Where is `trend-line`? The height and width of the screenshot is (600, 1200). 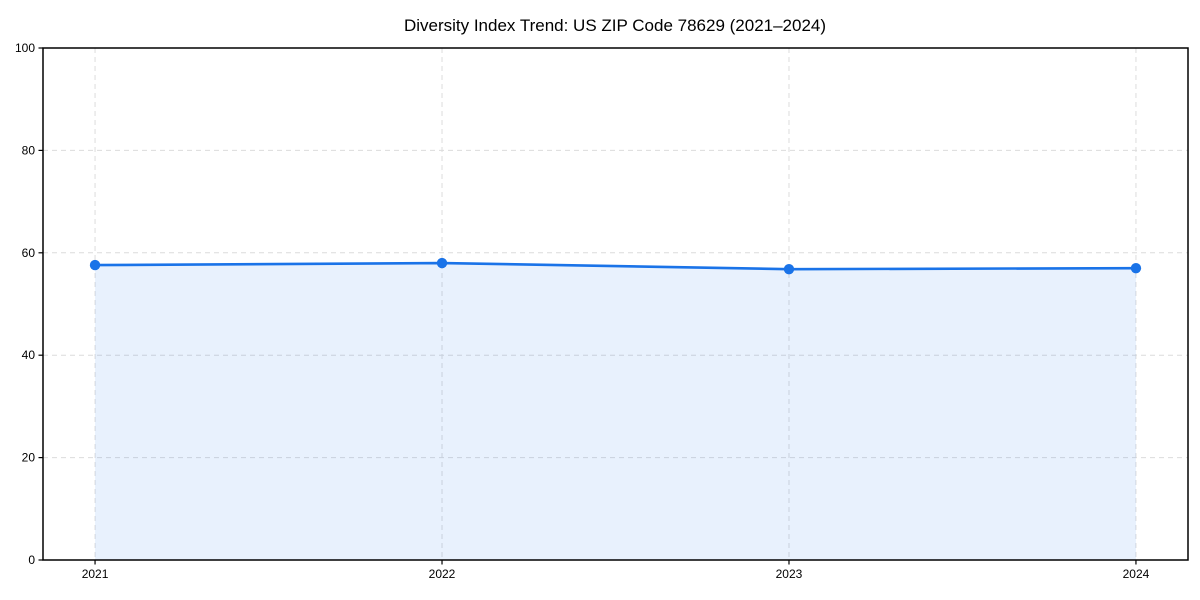 trend-line is located at coordinates (615, 266).